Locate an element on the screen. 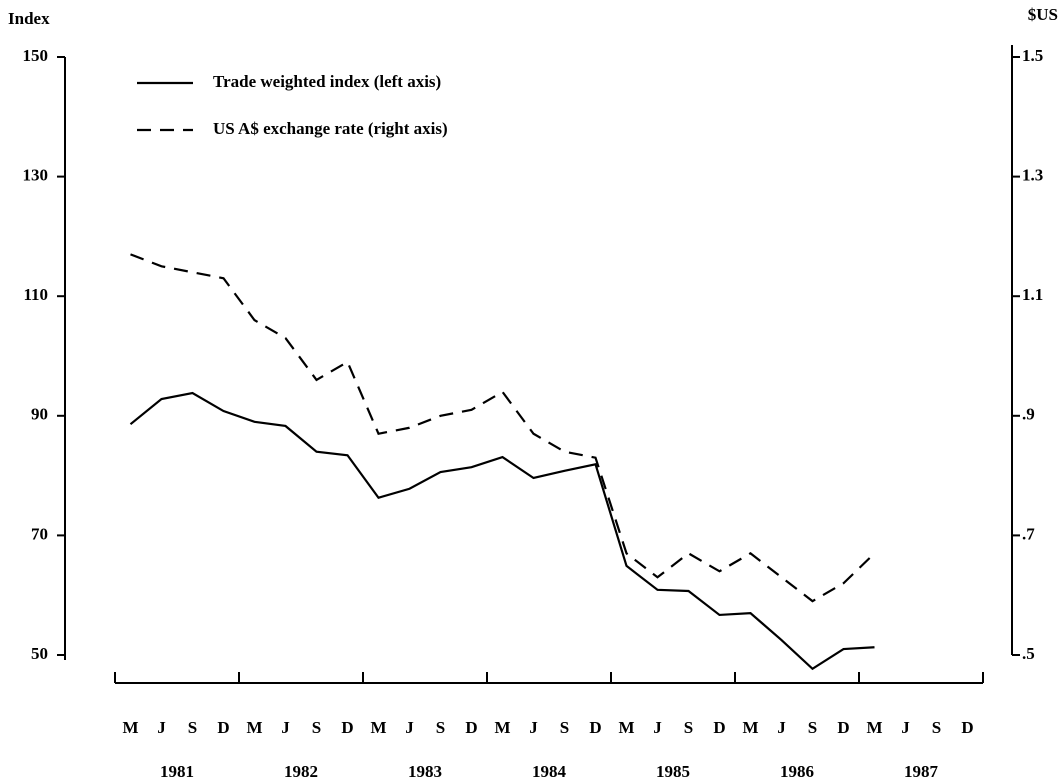 The image size is (1062, 783). y2-tick-label: 1.5 is located at coordinates (1032, 55).